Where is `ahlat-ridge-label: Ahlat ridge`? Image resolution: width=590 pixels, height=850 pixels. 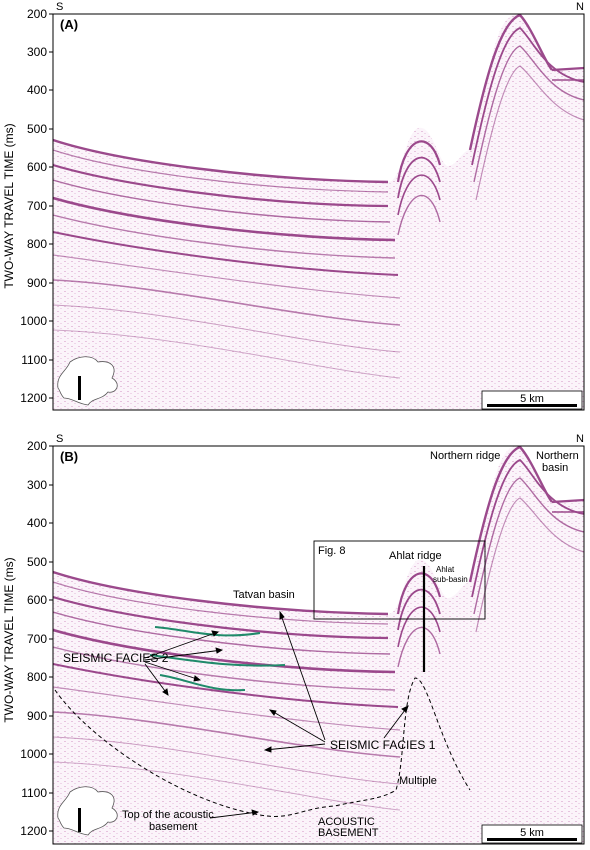 ahlat-ridge-label: Ahlat ridge is located at coordinates (415, 556).